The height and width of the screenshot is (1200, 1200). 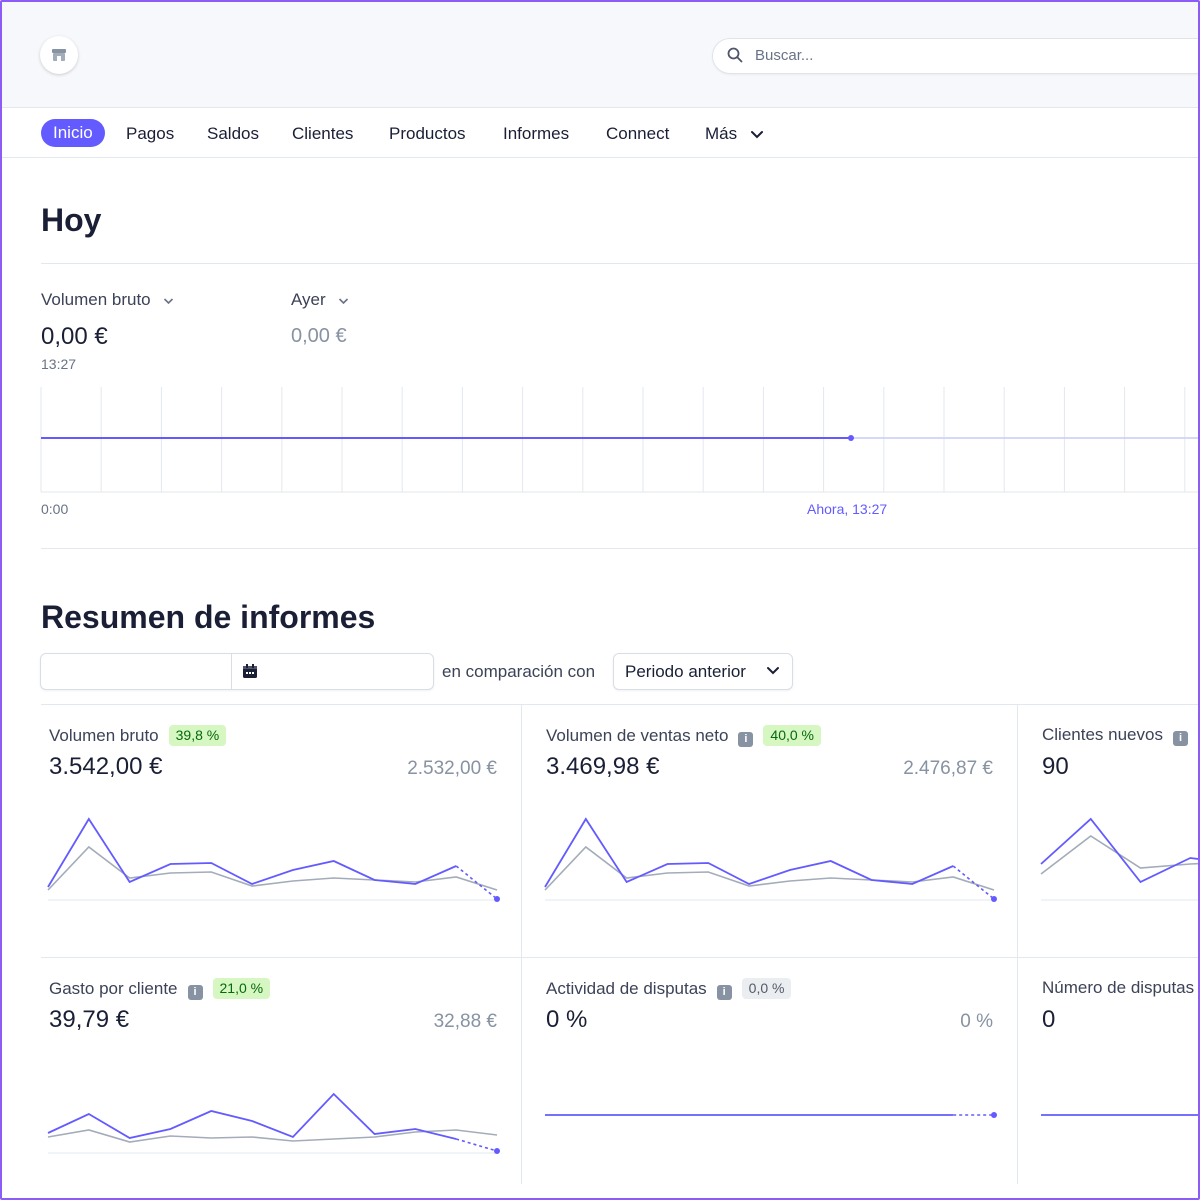 I want to click on card-title-row: Gasto por cliente i 21,0 %, so click(x=160, y=989).